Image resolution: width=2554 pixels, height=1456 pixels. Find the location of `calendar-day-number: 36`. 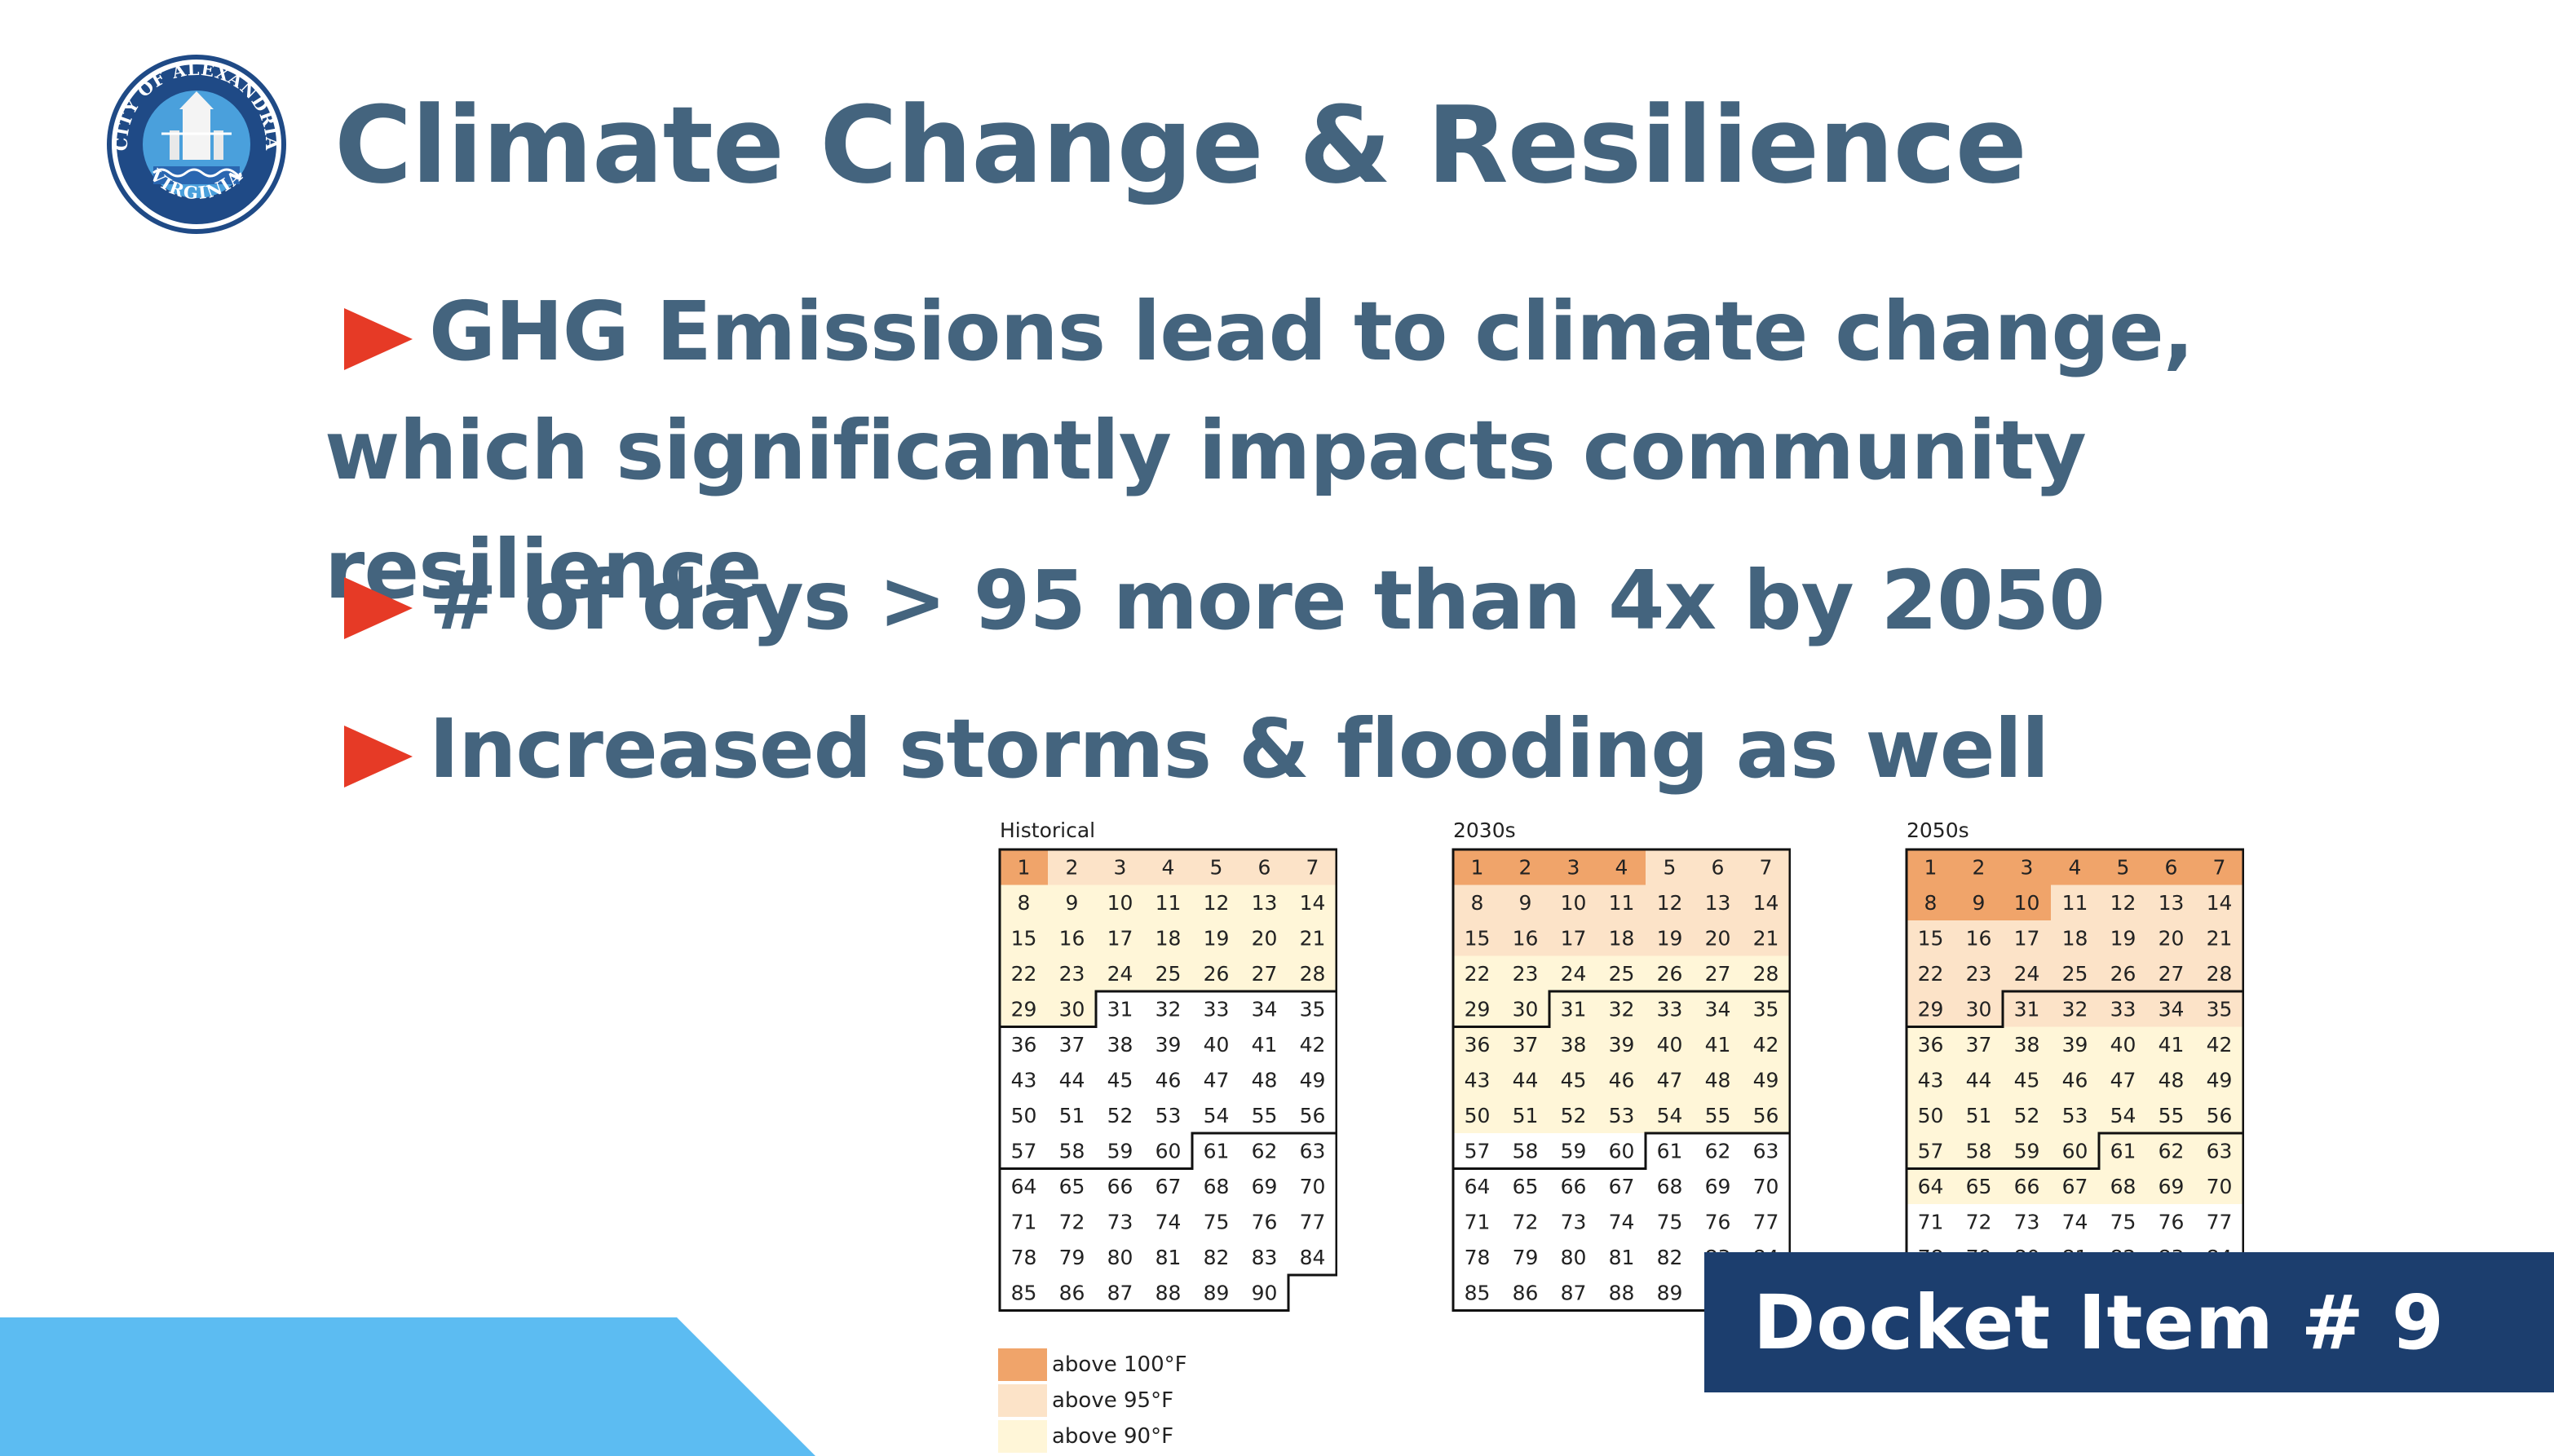

calendar-day-number: 36 is located at coordinates (1931, 1045).